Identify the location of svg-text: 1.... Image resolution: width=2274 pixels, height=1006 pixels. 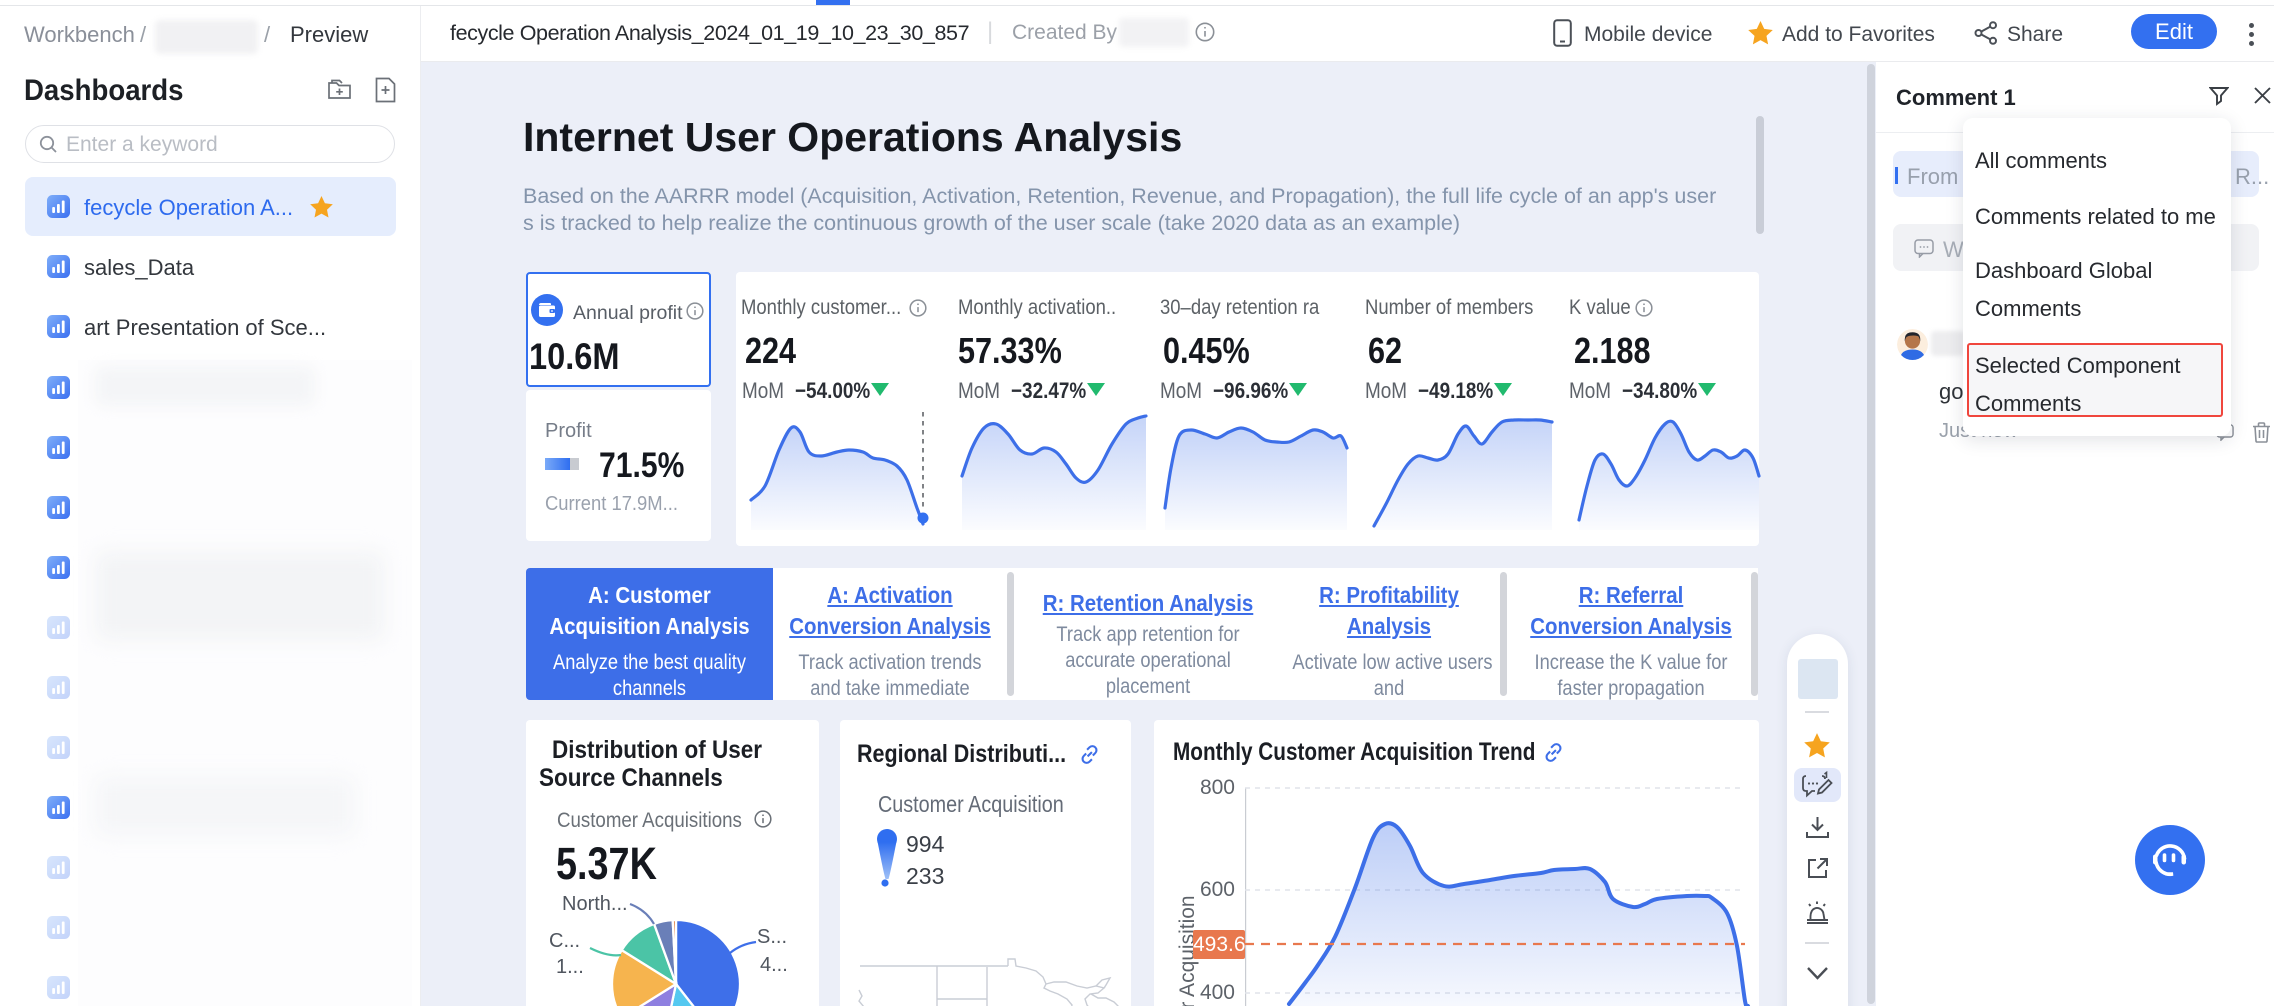
(570, 967).